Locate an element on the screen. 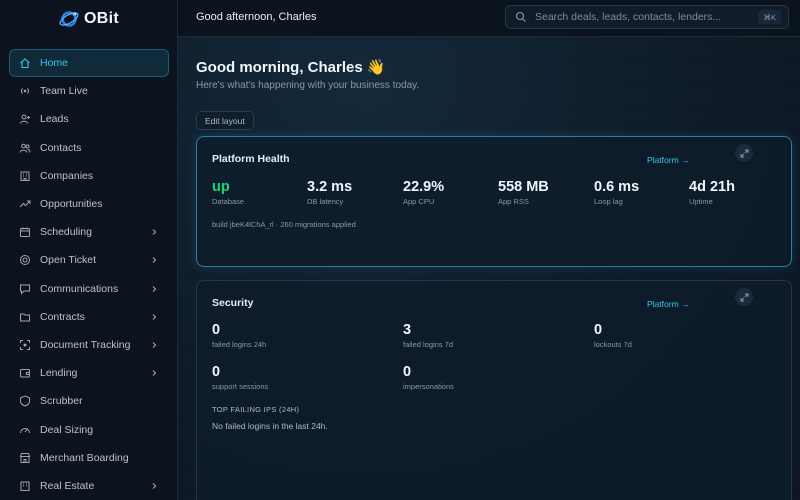 This screenshot has width=800, height=500. metric-database: up Database is located at coordinates (228, 192).